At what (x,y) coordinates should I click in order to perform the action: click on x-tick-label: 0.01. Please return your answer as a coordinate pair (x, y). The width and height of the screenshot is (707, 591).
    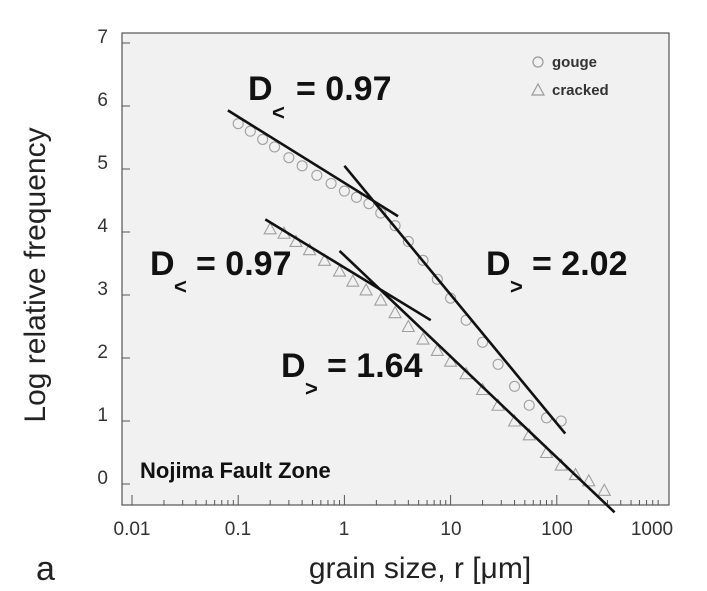
    Looking at the image, I should click on (132, 529).